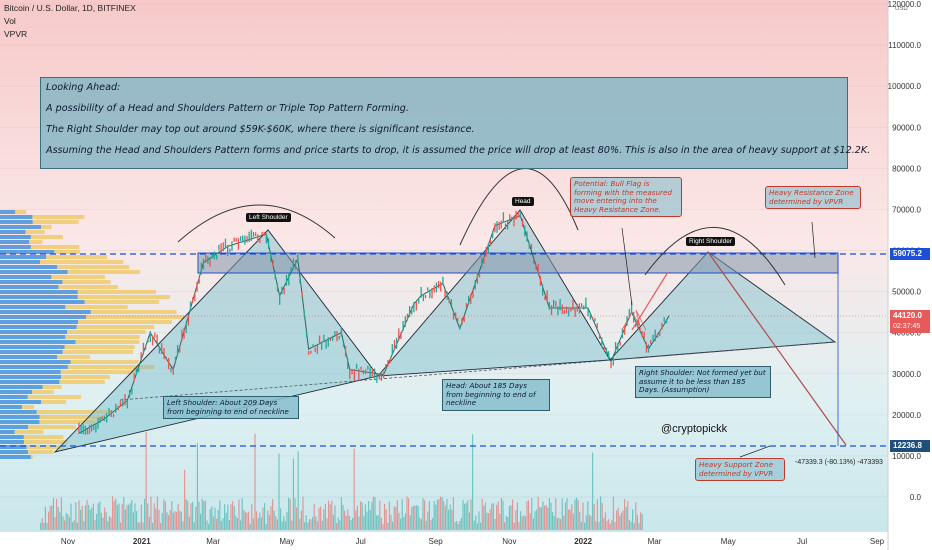 This screenshot has width=932, height=550. Describe the element at coordinates (655, 541) in the screenshot. I see `time-tick-label: Mar` at that location.